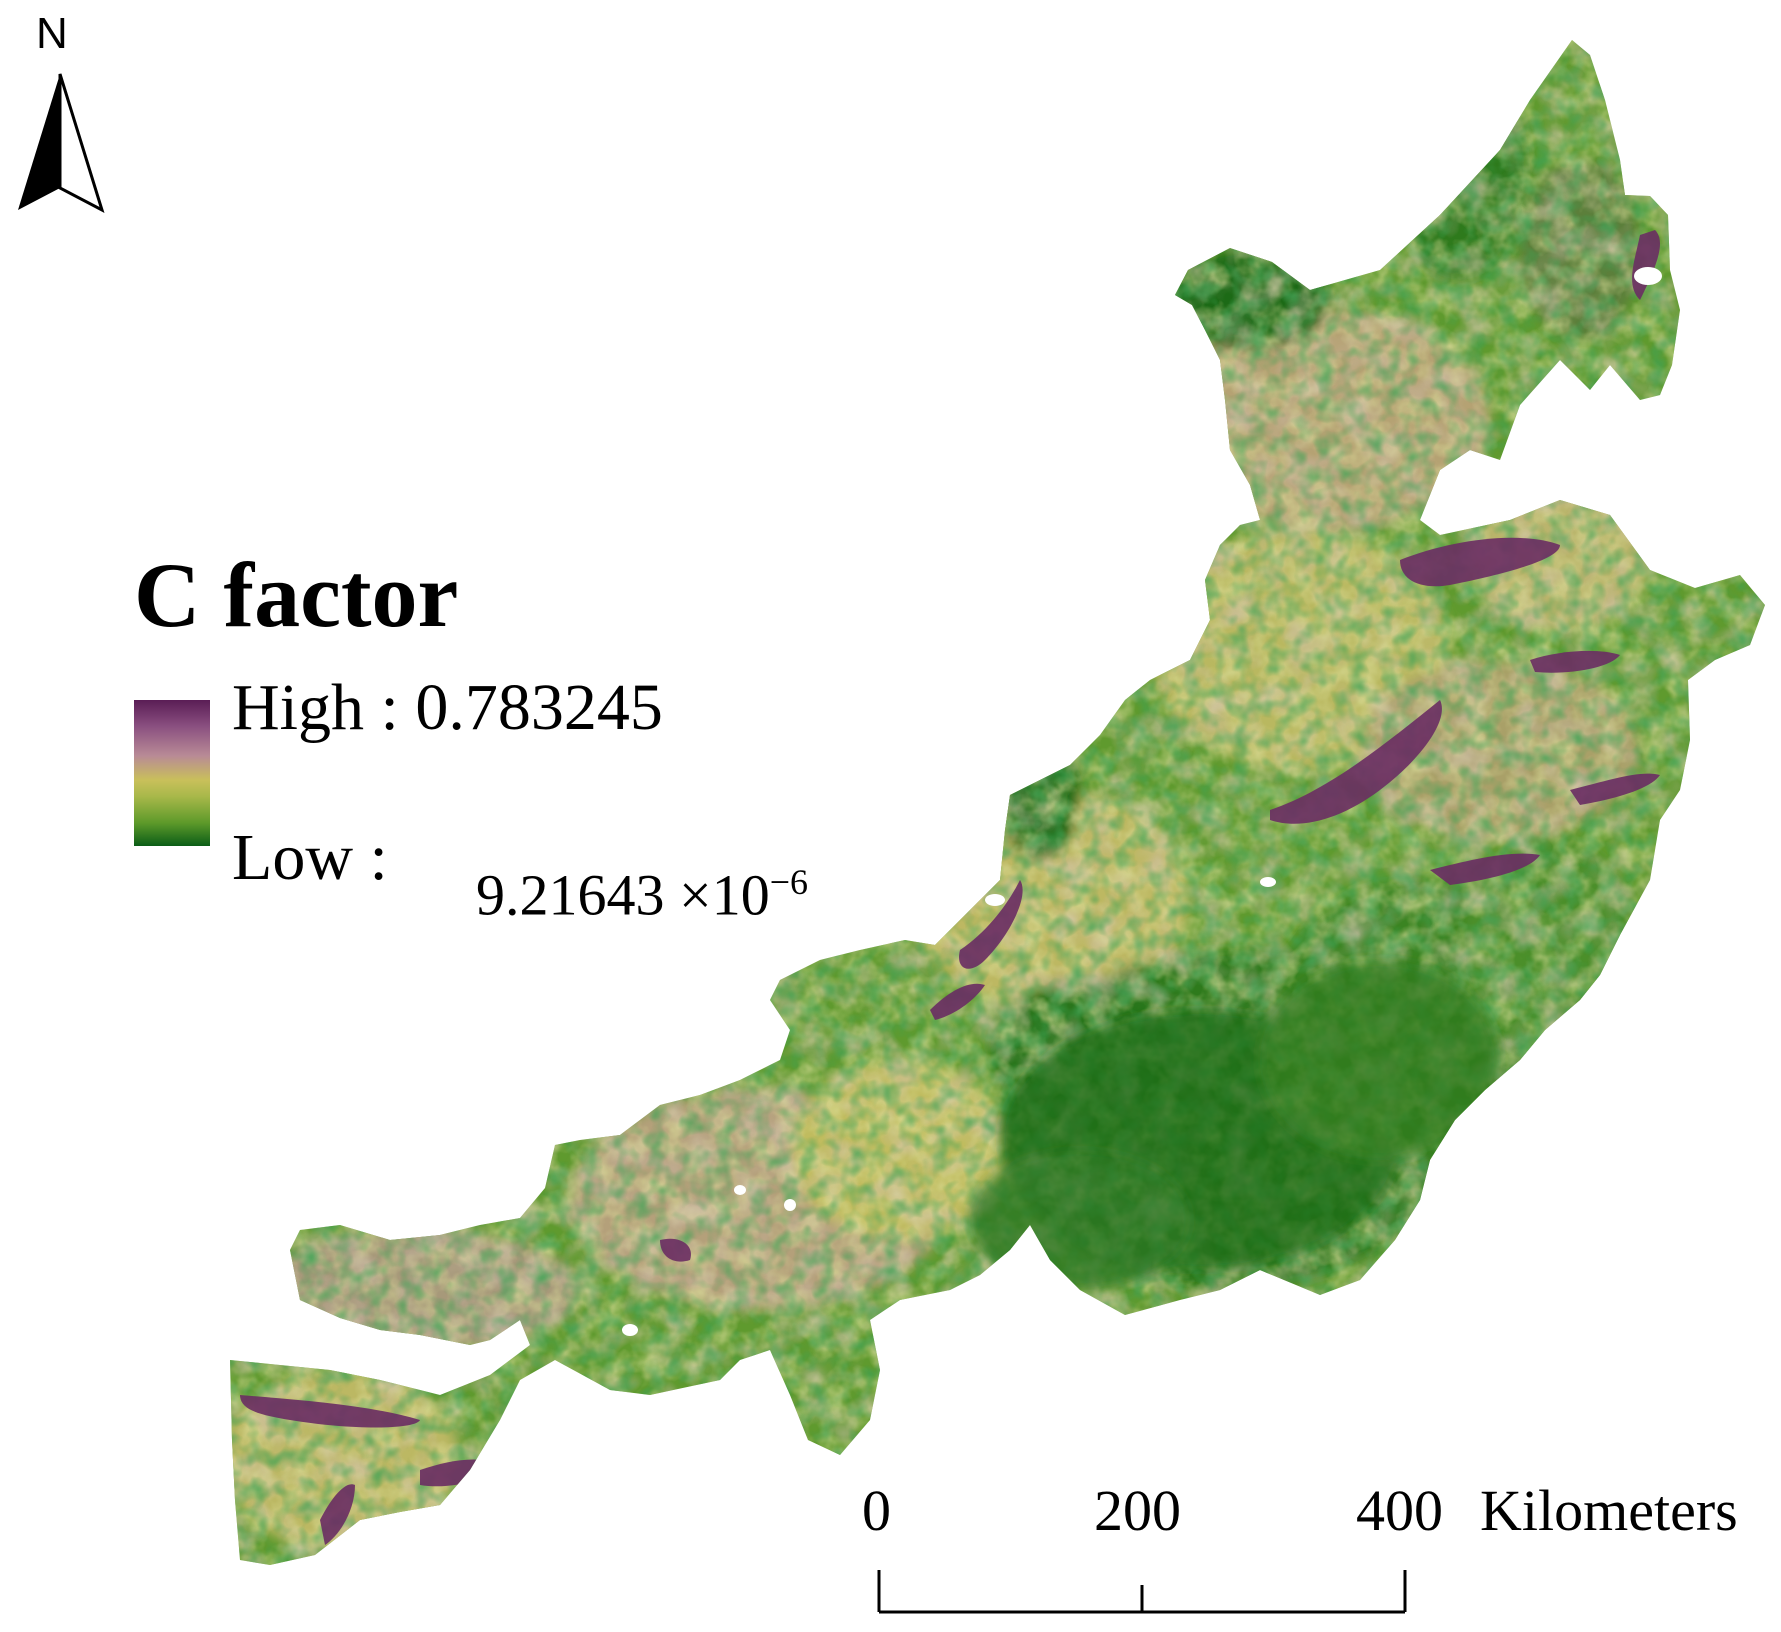 The image size is (1781, 1632). What do you see at coordinates (1137, 1510) in the screenshot?
I see `scale-tick-200: 200` at bounding box center [1137, 1510].